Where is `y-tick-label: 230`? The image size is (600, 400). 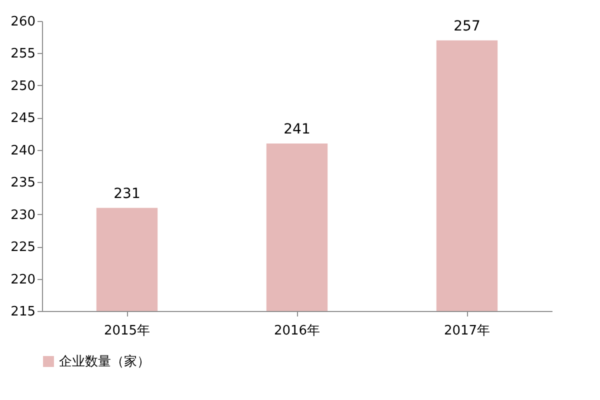
y-tick-label: 230 is located at coordinates (23, 215).